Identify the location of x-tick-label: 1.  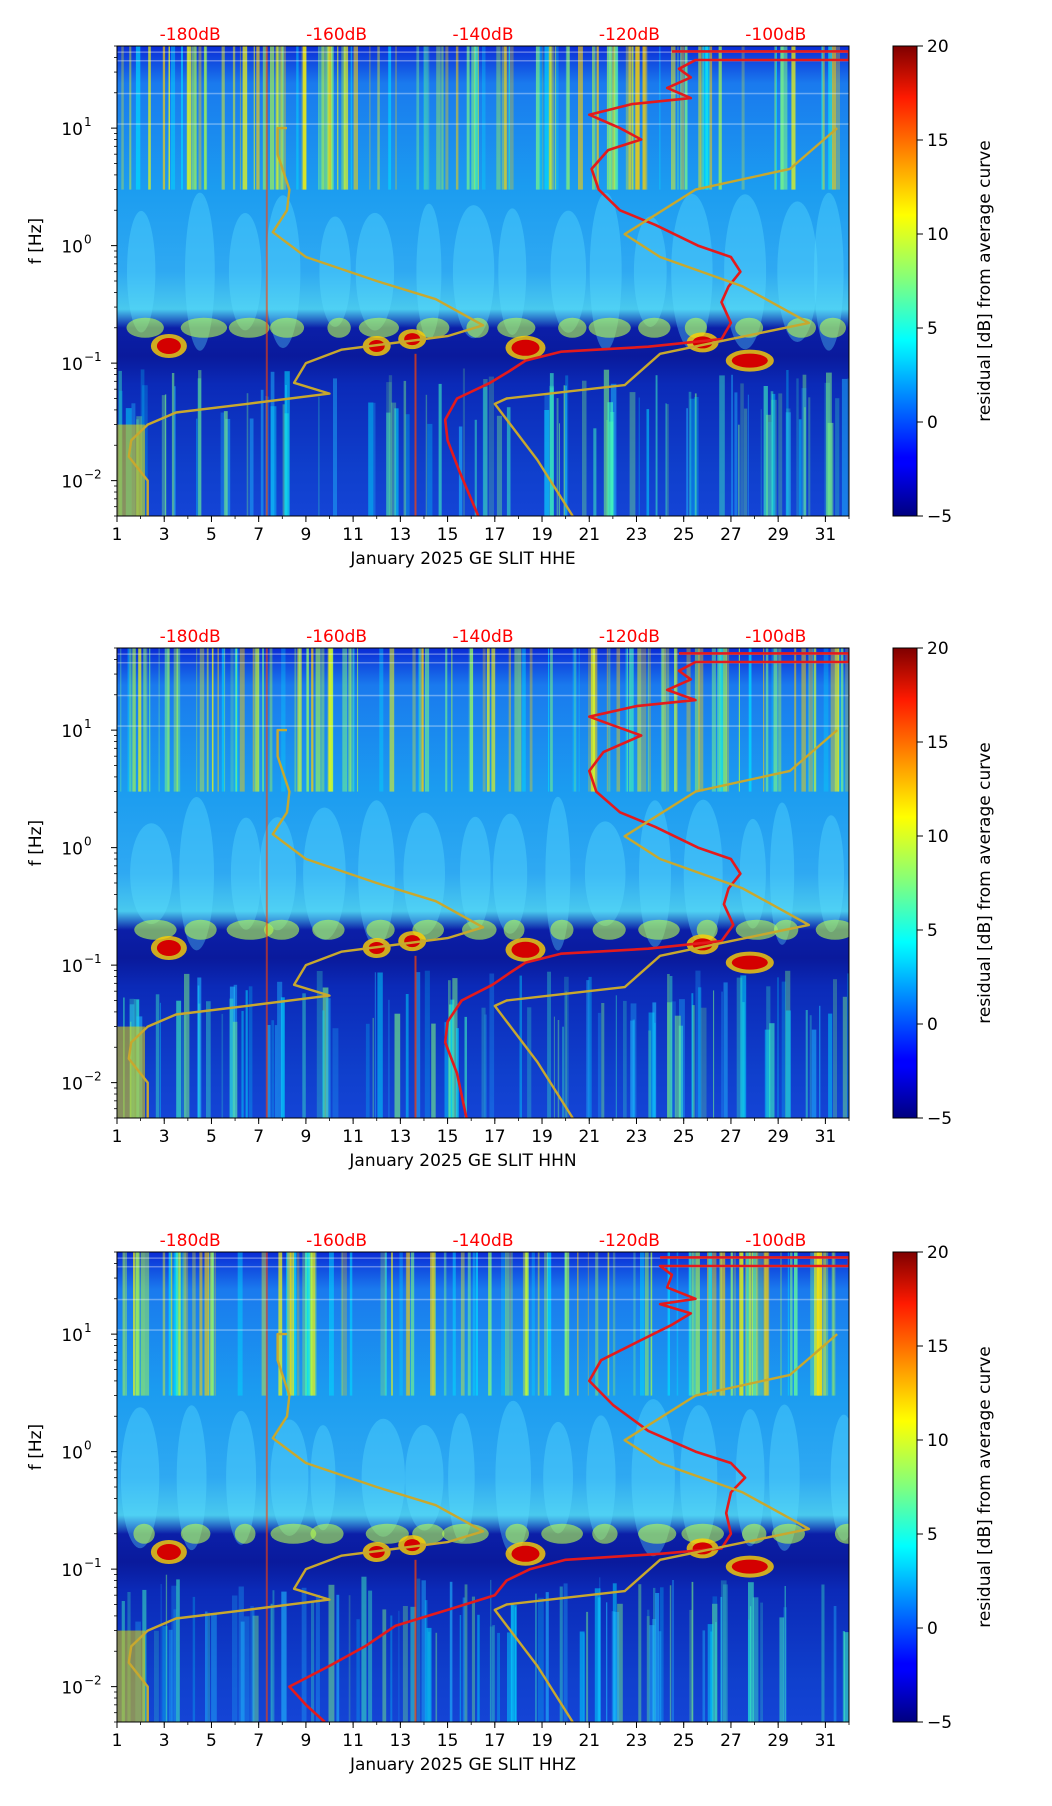
(117, 535).